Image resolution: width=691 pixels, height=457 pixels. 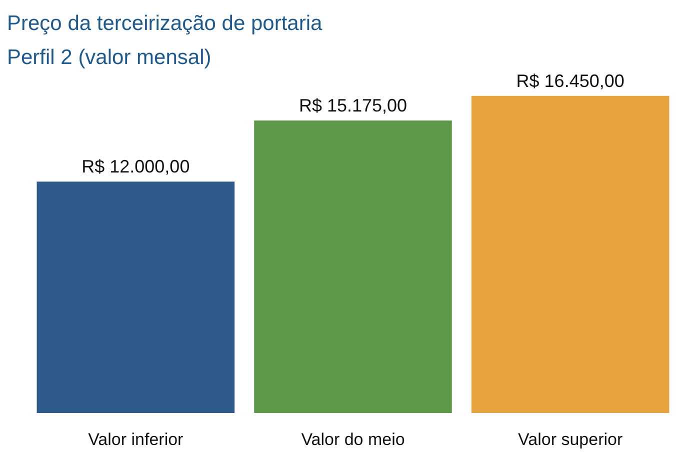 What do you see at coordinates (164, 23) in the screenshot?
I see `chart-title: Preço da terceirização de portaria` at bounding box center [164, 23].